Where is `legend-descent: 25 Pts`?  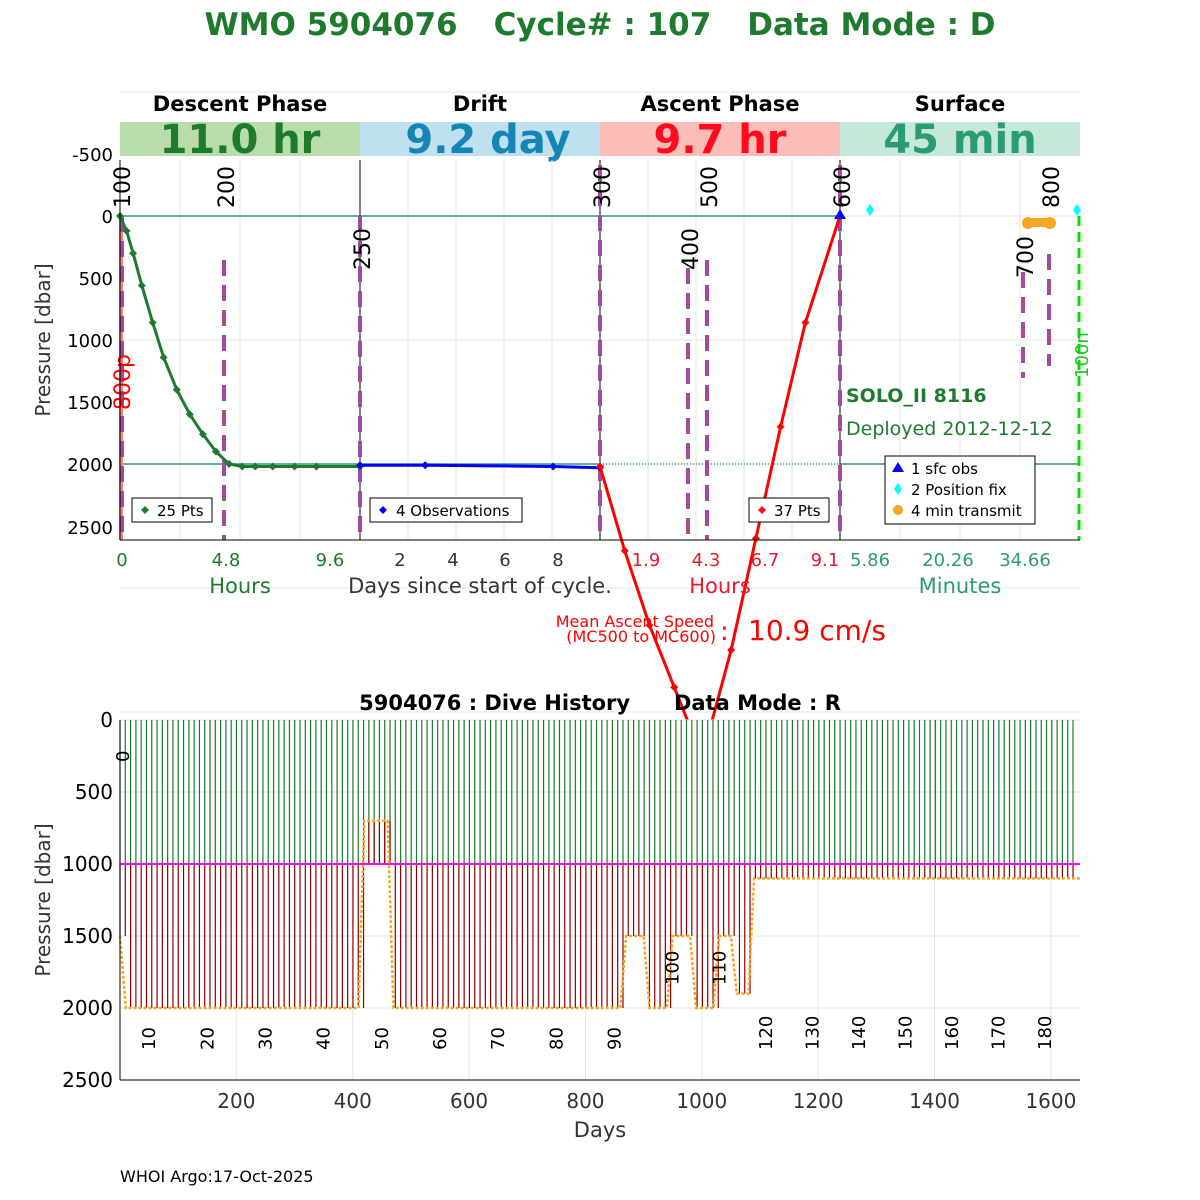 legend-descent: 25 Pts is located at coordinates (172, 510).